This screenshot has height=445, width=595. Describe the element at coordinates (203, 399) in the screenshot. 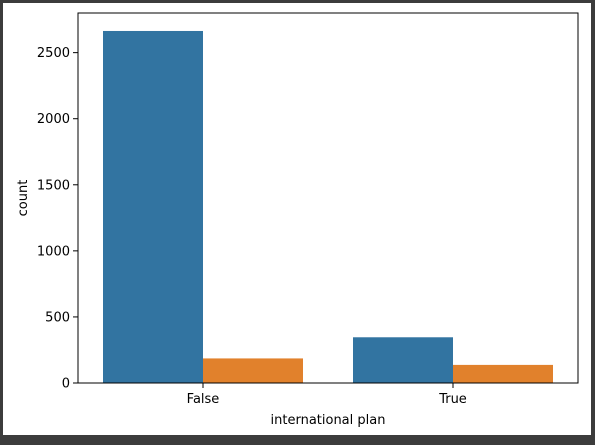

I see `x-tick-label: False` at that location.